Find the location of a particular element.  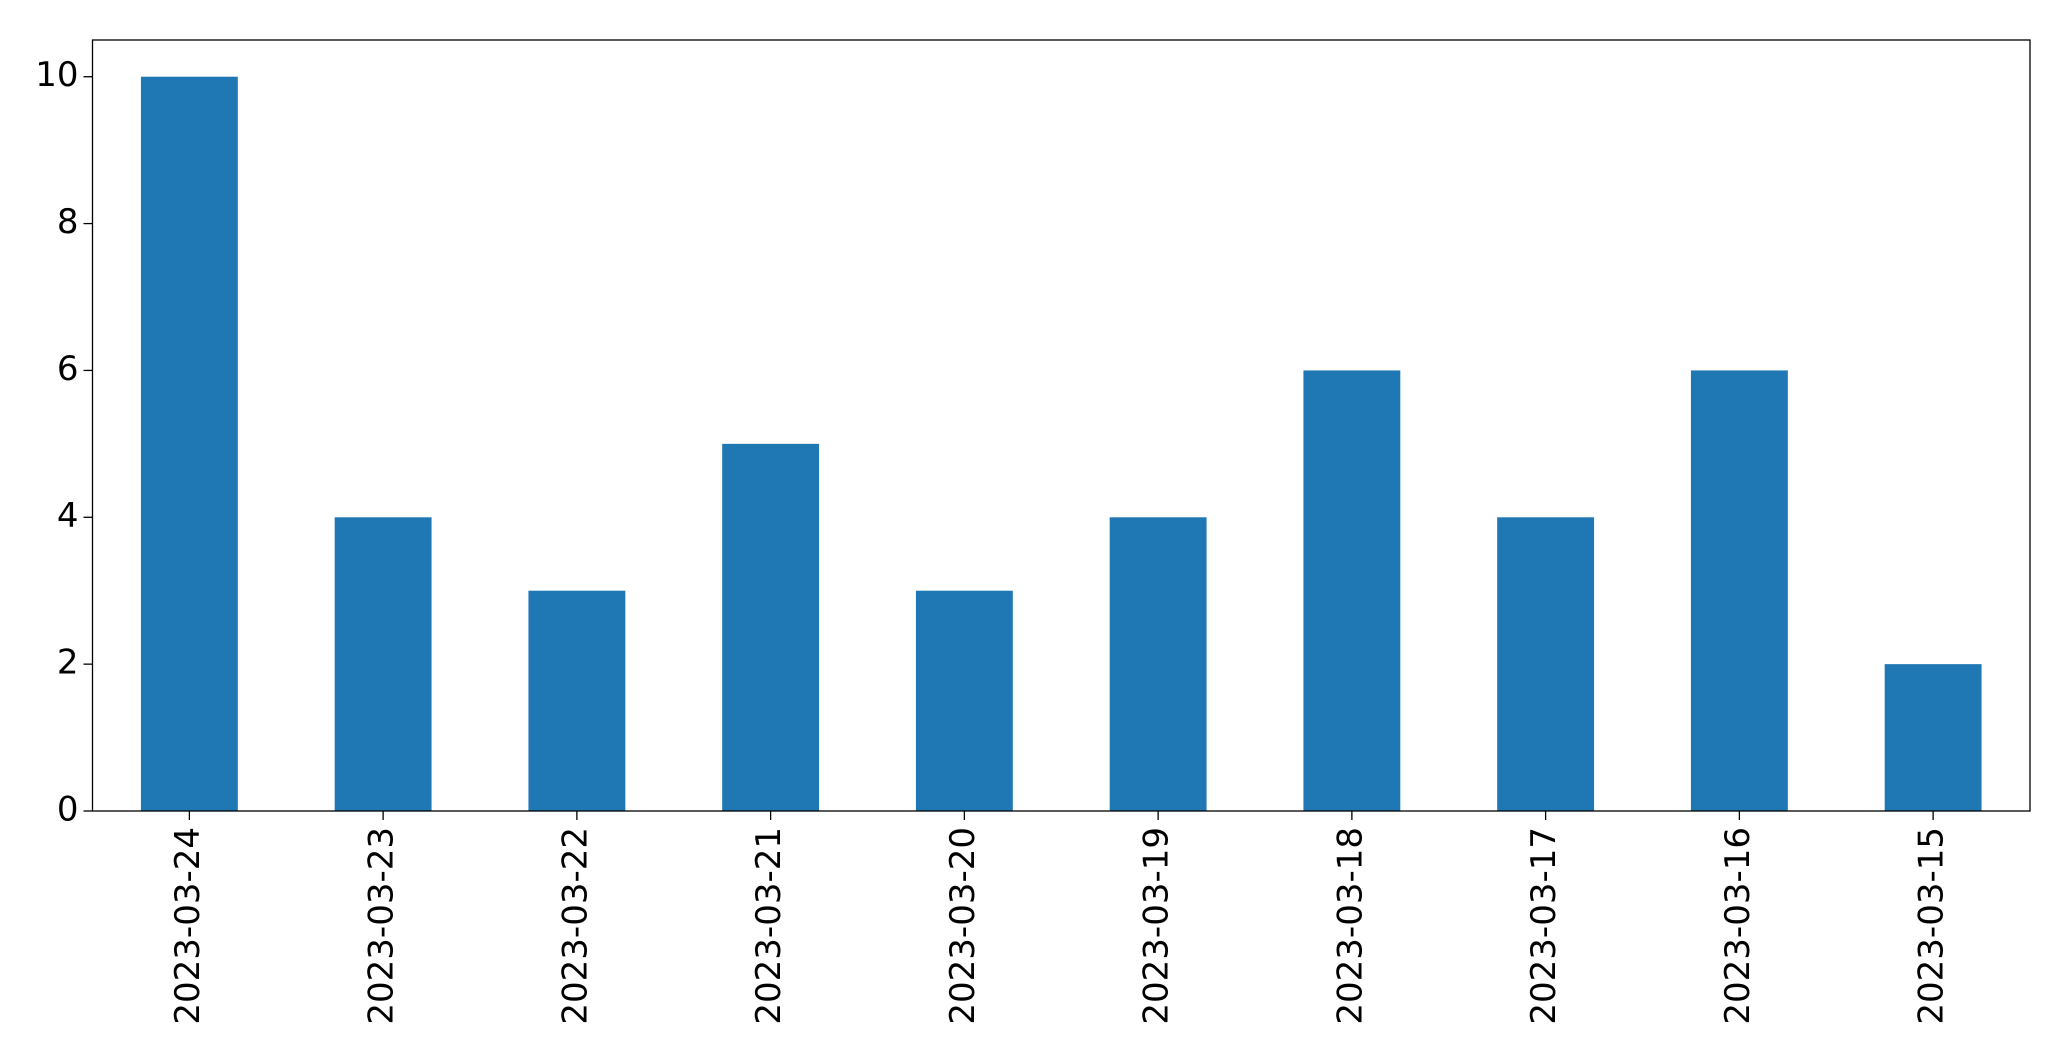

x-tick-label: 2023-03-20 is located at coordinates (963, 926).